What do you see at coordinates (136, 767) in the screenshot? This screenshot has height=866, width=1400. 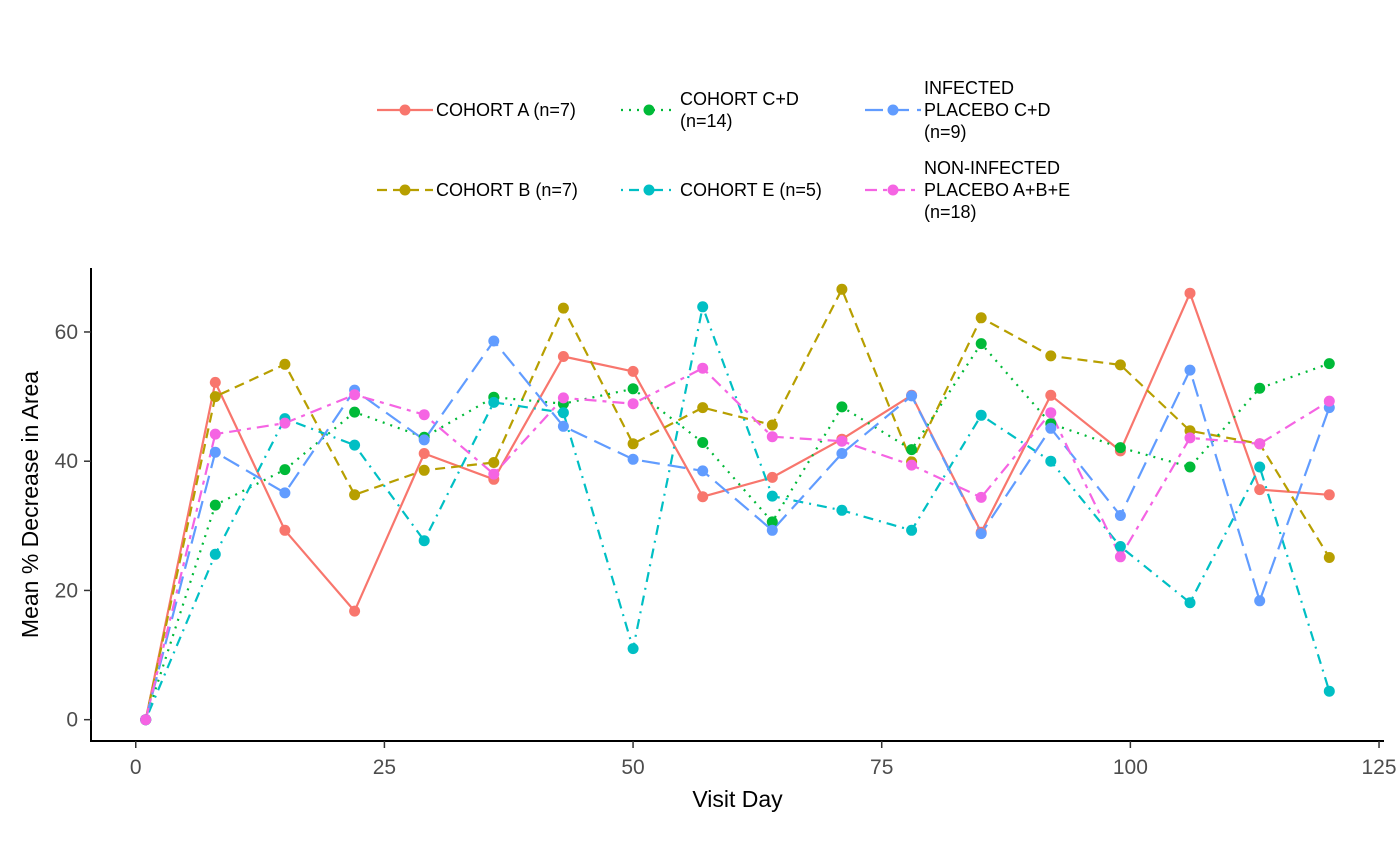 I see `x-tick-label: 0` at bounding box center [136, 767].